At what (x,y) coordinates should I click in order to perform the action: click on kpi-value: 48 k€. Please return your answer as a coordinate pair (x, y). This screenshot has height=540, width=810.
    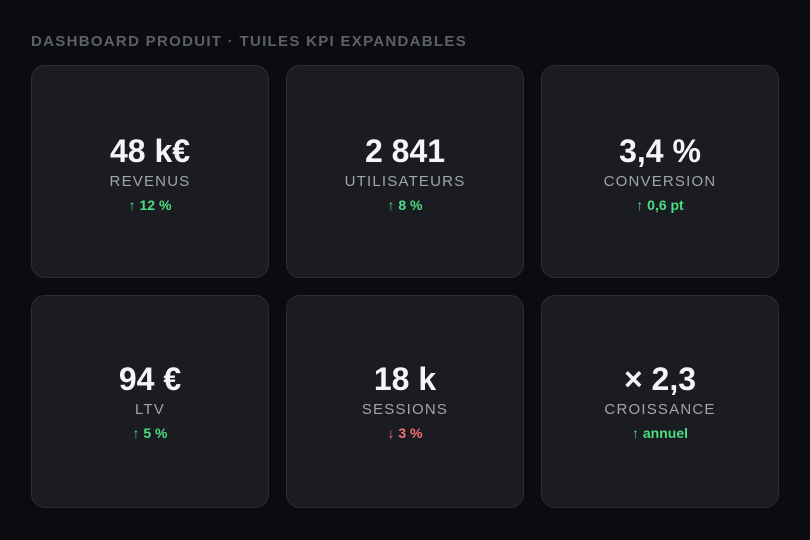
    Looking at the image, I should click on (150, 151).